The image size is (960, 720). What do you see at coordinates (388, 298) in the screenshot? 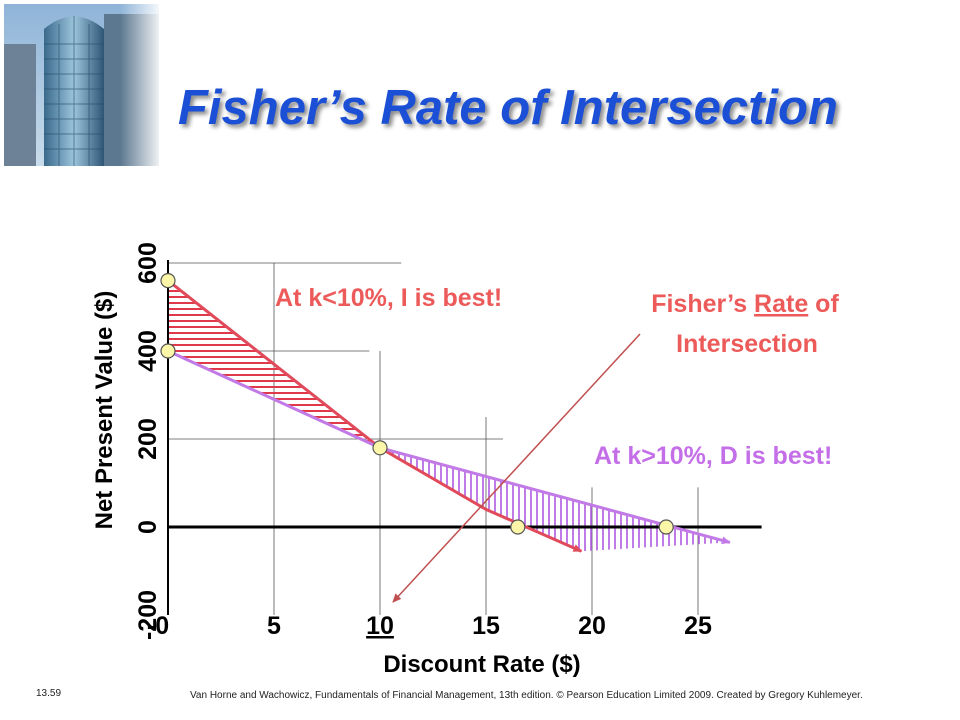
I see `annotation-left-region: At k<10%, I is best!` at bounding box center [388, 298].